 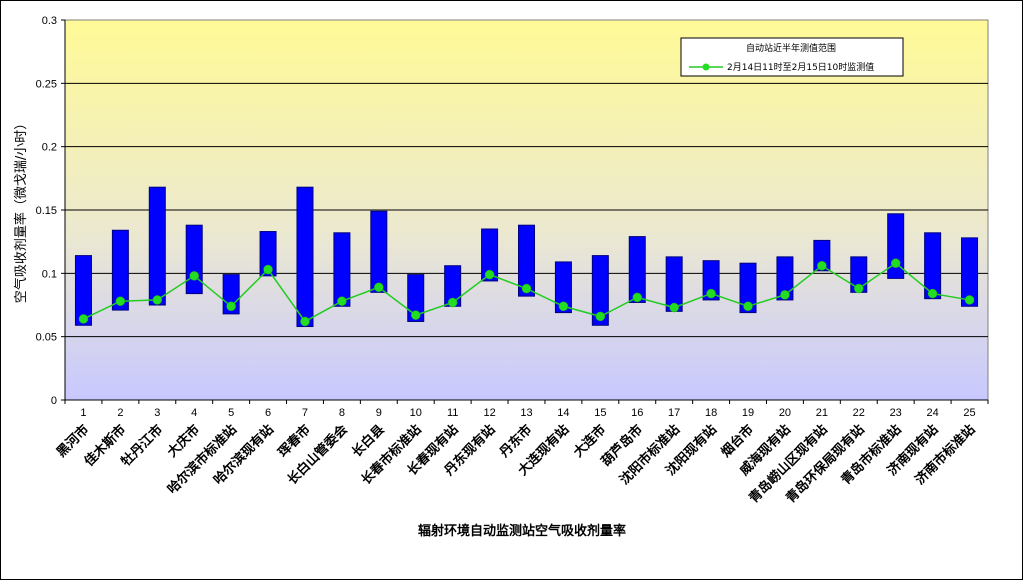 What do you see at coordinates (785, 413) in the screenshot?
I see `x-tick-label: 20` at bounding box center [785, 413].